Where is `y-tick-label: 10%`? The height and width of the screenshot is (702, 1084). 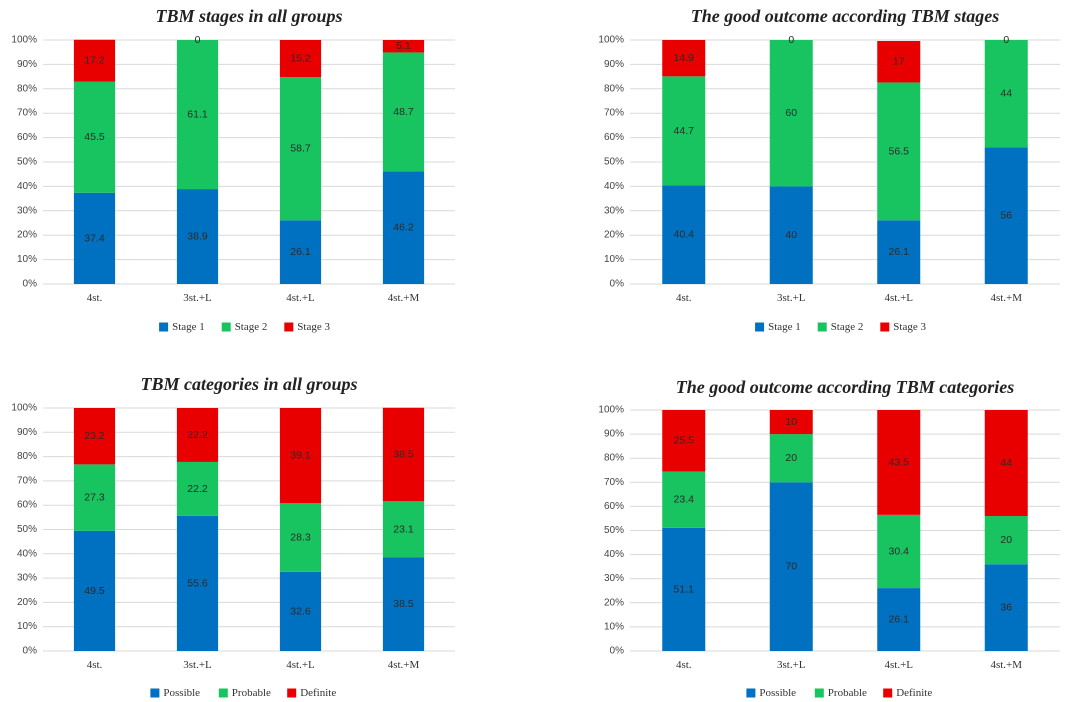
y-tick-label: 10% is located at coordinates (27, 259).